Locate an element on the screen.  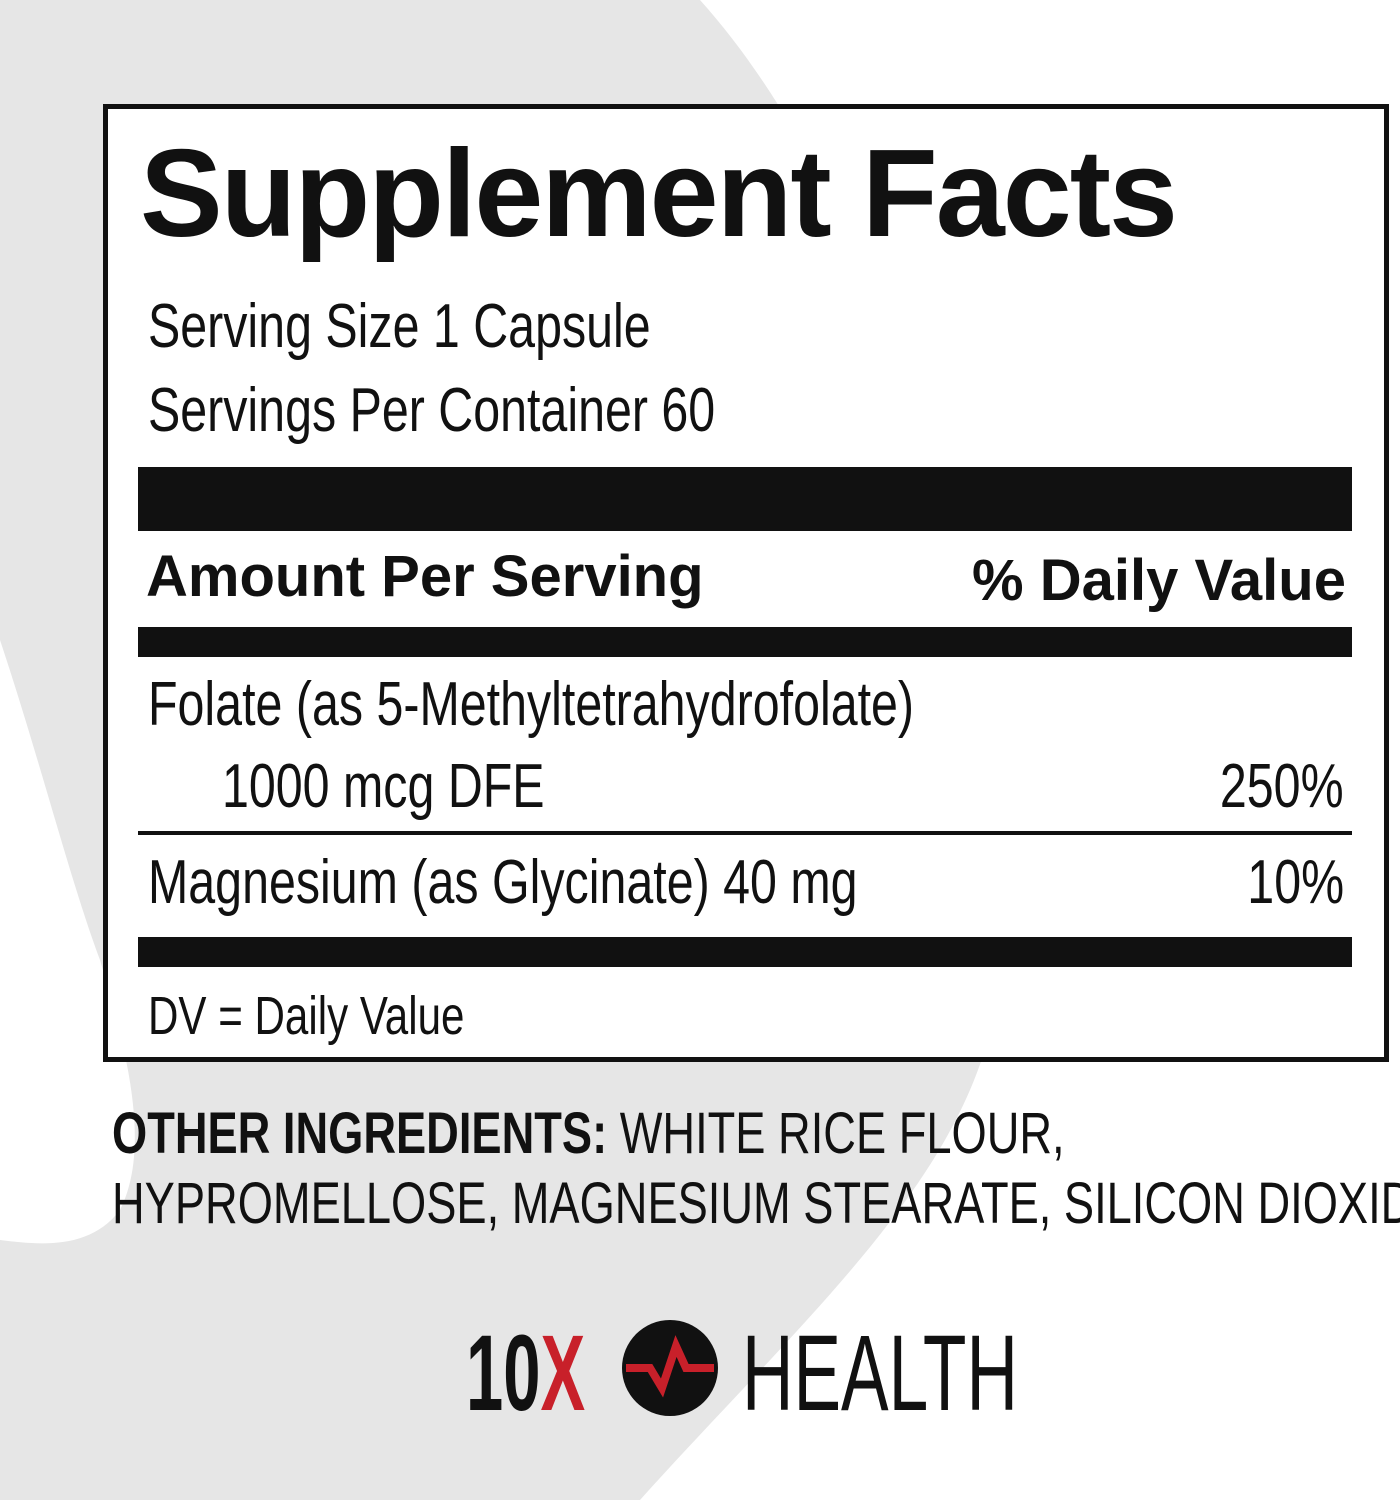
serving-size: Serving Size 1 Capsule is located at coordinates (399, 326).